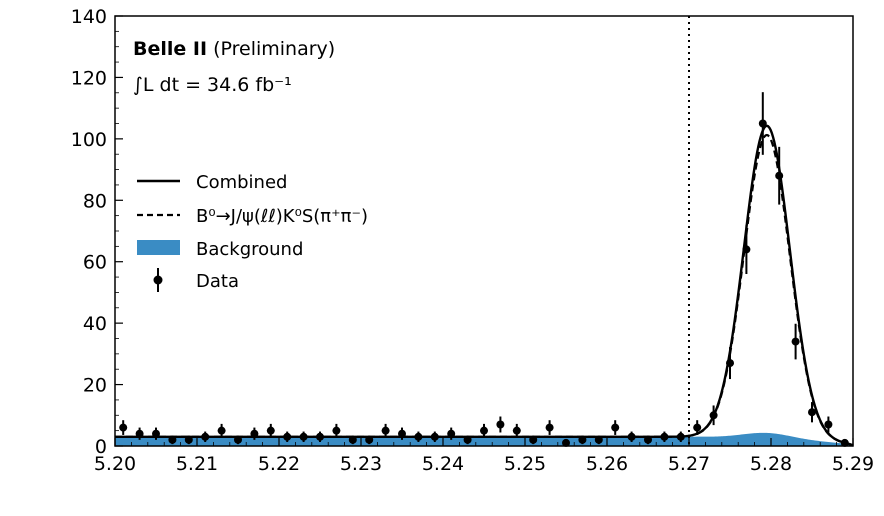  I want to click on x-tick-label: 5.21, so click(197, 464).